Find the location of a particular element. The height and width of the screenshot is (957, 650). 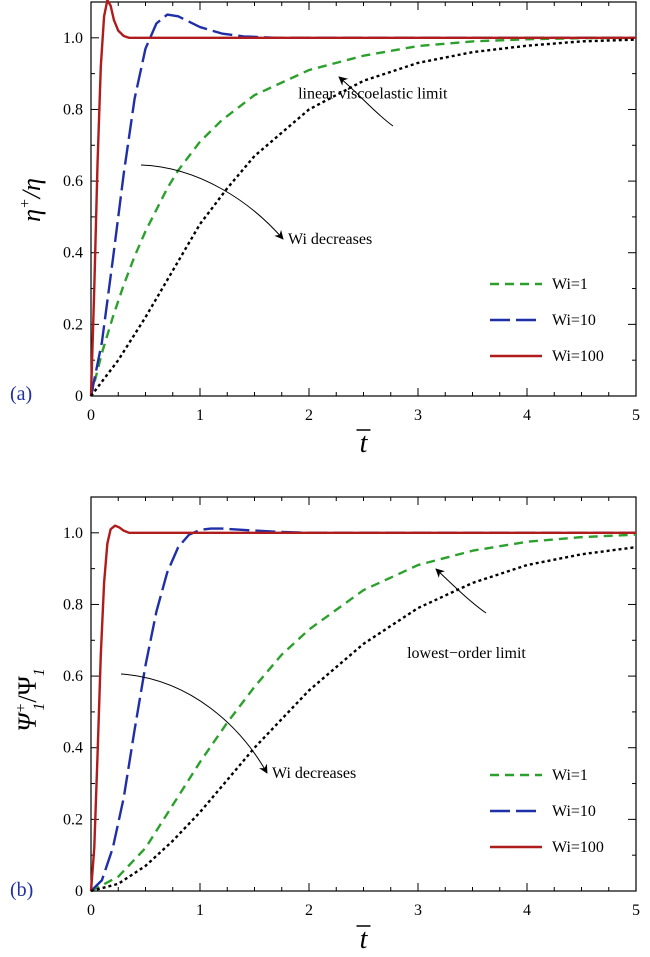

annotation-limit: lowest−order limit is located at coordinates (466, 653).